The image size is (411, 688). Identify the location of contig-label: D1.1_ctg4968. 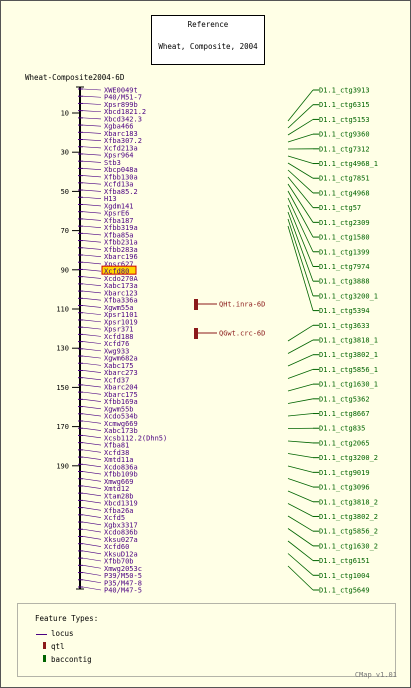
(344, 193).